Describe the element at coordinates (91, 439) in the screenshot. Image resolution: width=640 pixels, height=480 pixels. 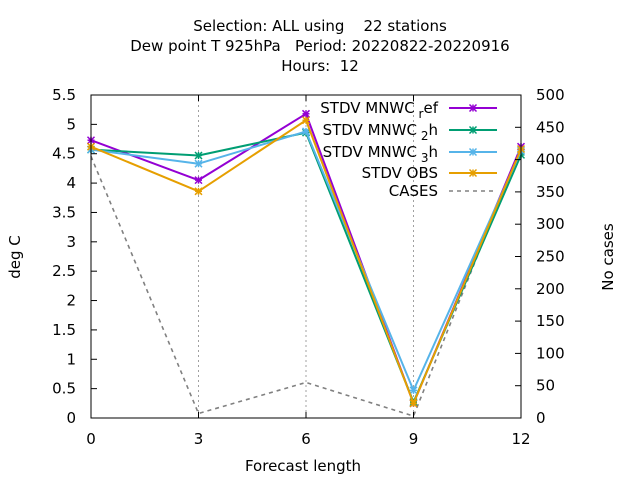
I see `x-tick-label: 0` at that location.